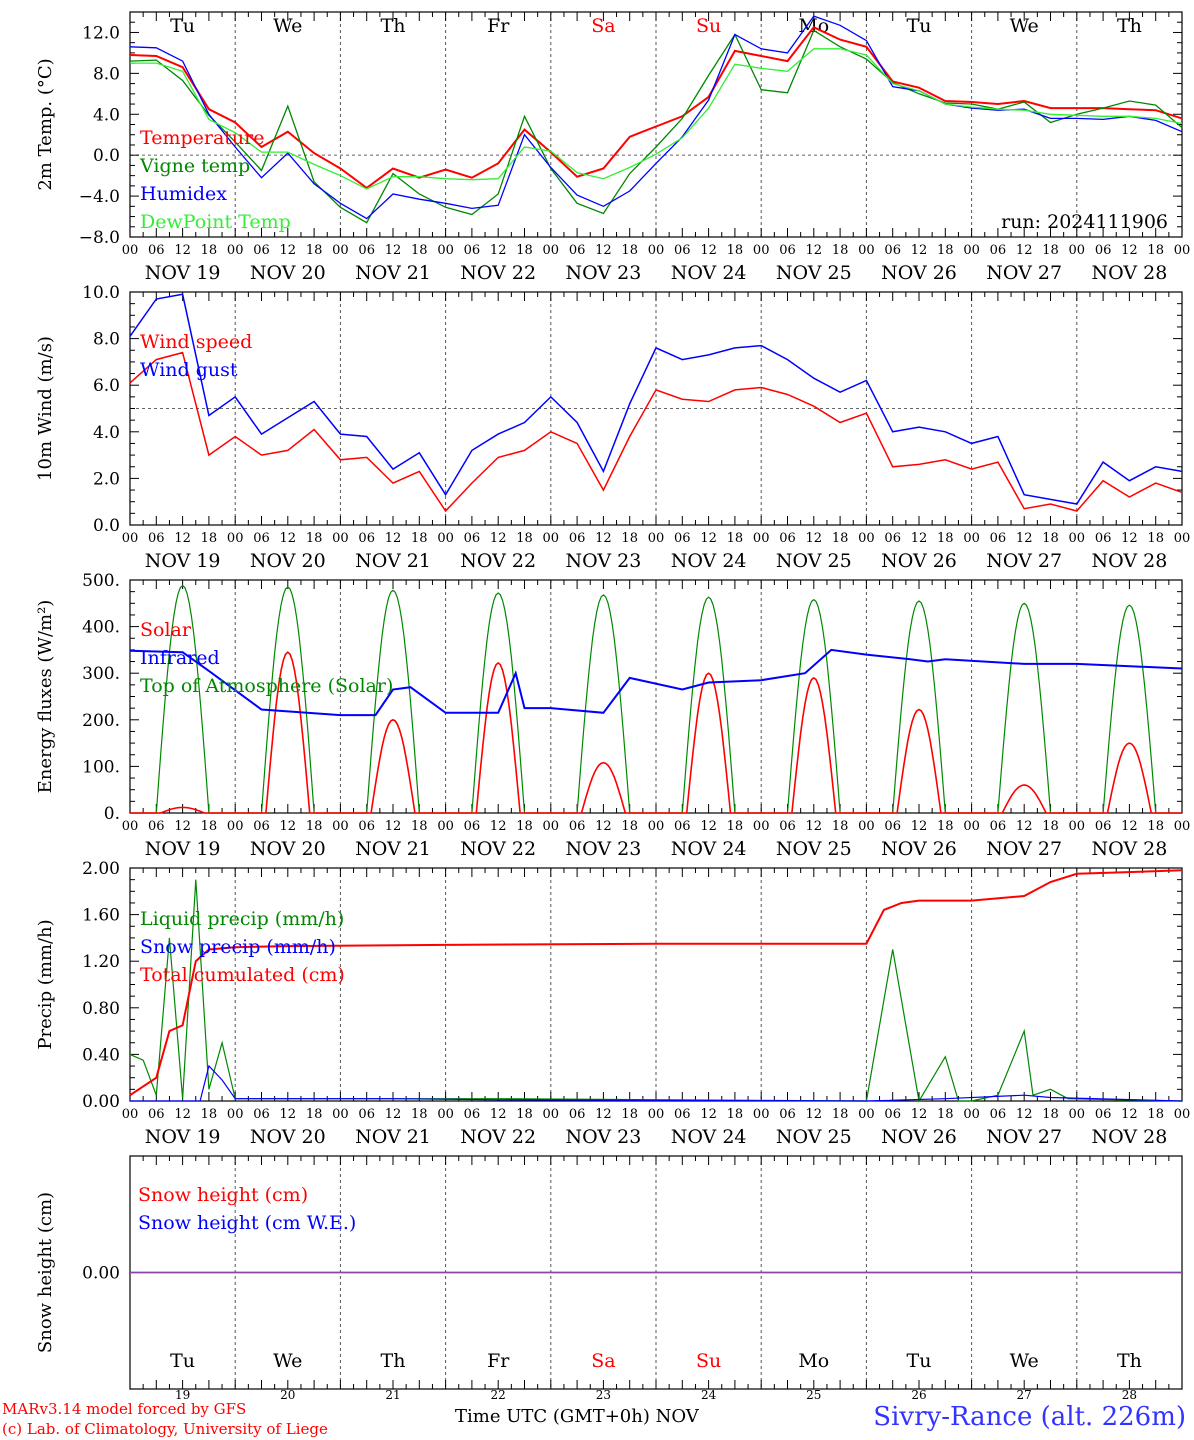 The image size is (1194, 1440). What do you see at coordinates (101, 1009) in the screenshot?
I see `precip-y-tick-label: 0.80` at bounding box center [101, 1009].